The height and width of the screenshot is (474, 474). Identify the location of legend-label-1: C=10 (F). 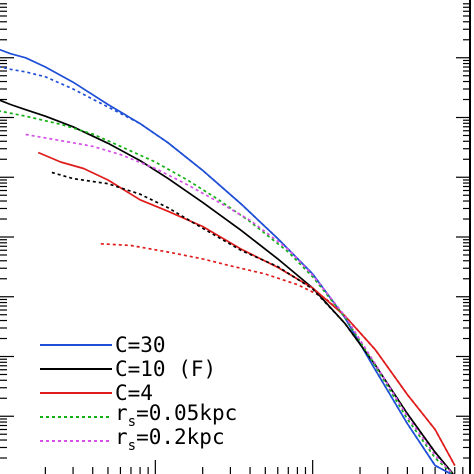
(165, 369).